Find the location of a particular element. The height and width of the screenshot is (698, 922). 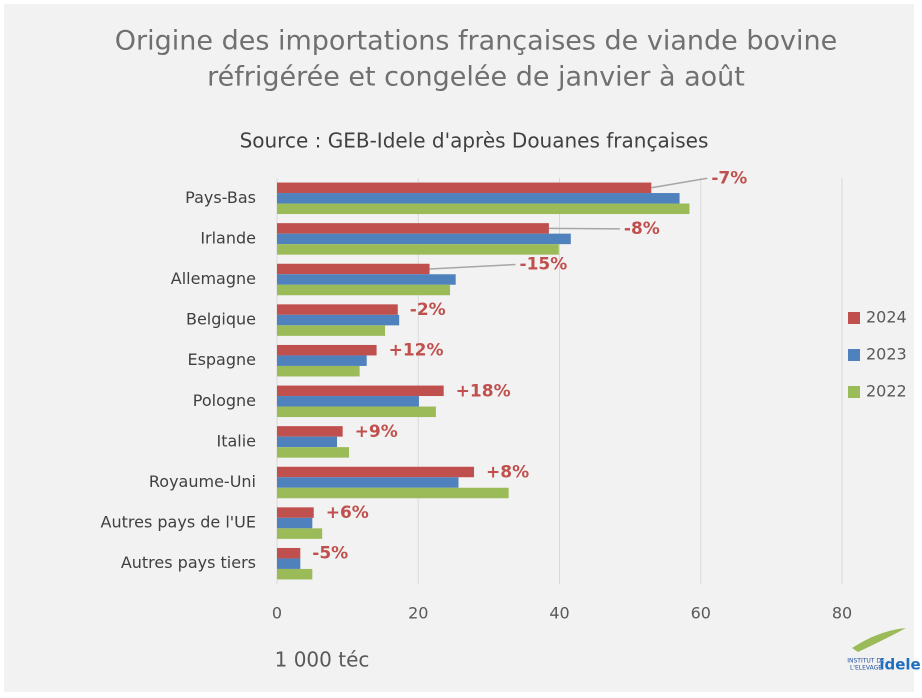

legend-label: 2024 is located at coordinates (886, 317).